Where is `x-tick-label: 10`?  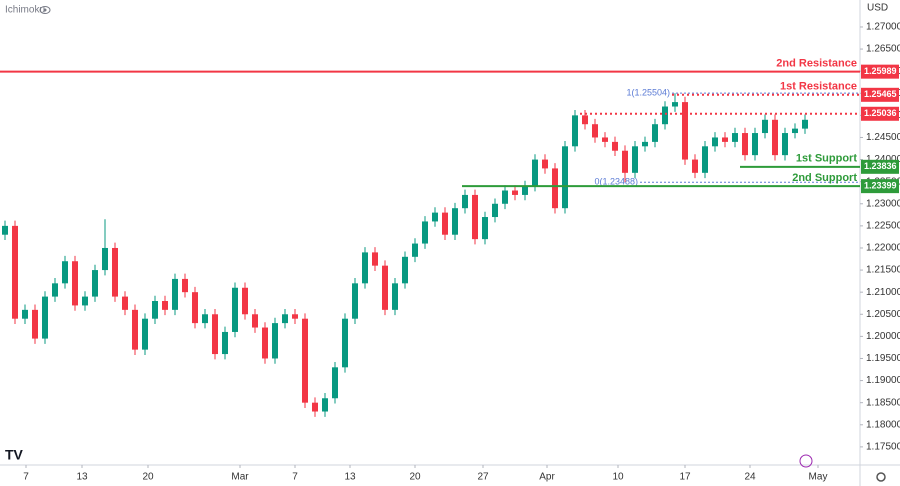 x-tick-label: 10 is located at coordinates (618, 477).